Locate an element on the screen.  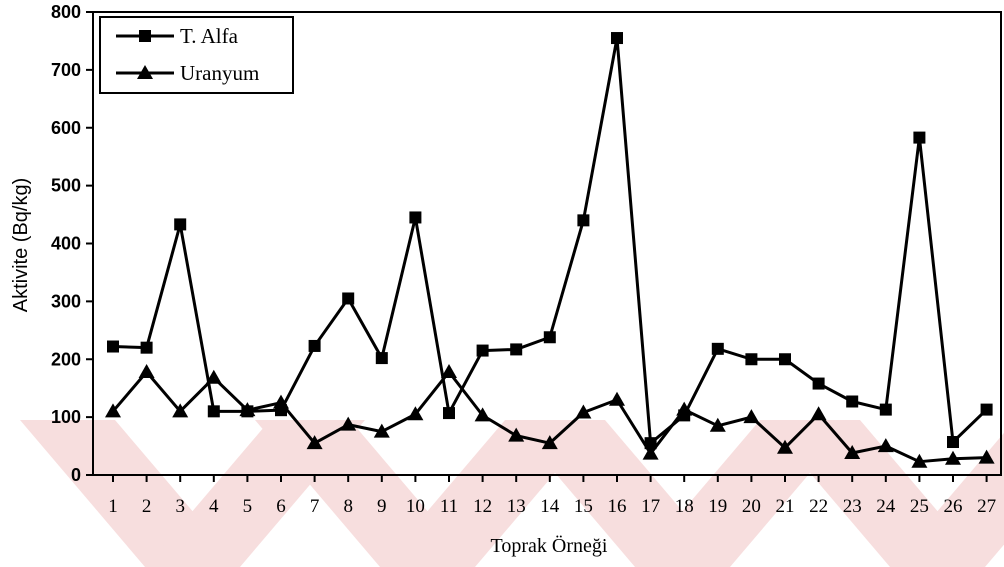
y-tick-label: 500 is located at coordinates (66, 186).